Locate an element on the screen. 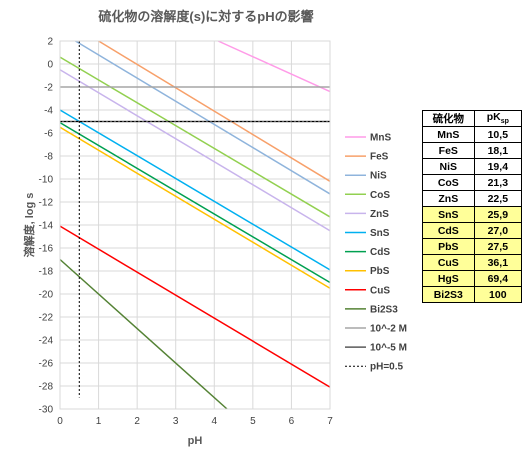 The image size is (522, 460). table-header-row: 硫化物 pKsp is located at coordinates (472, 118).